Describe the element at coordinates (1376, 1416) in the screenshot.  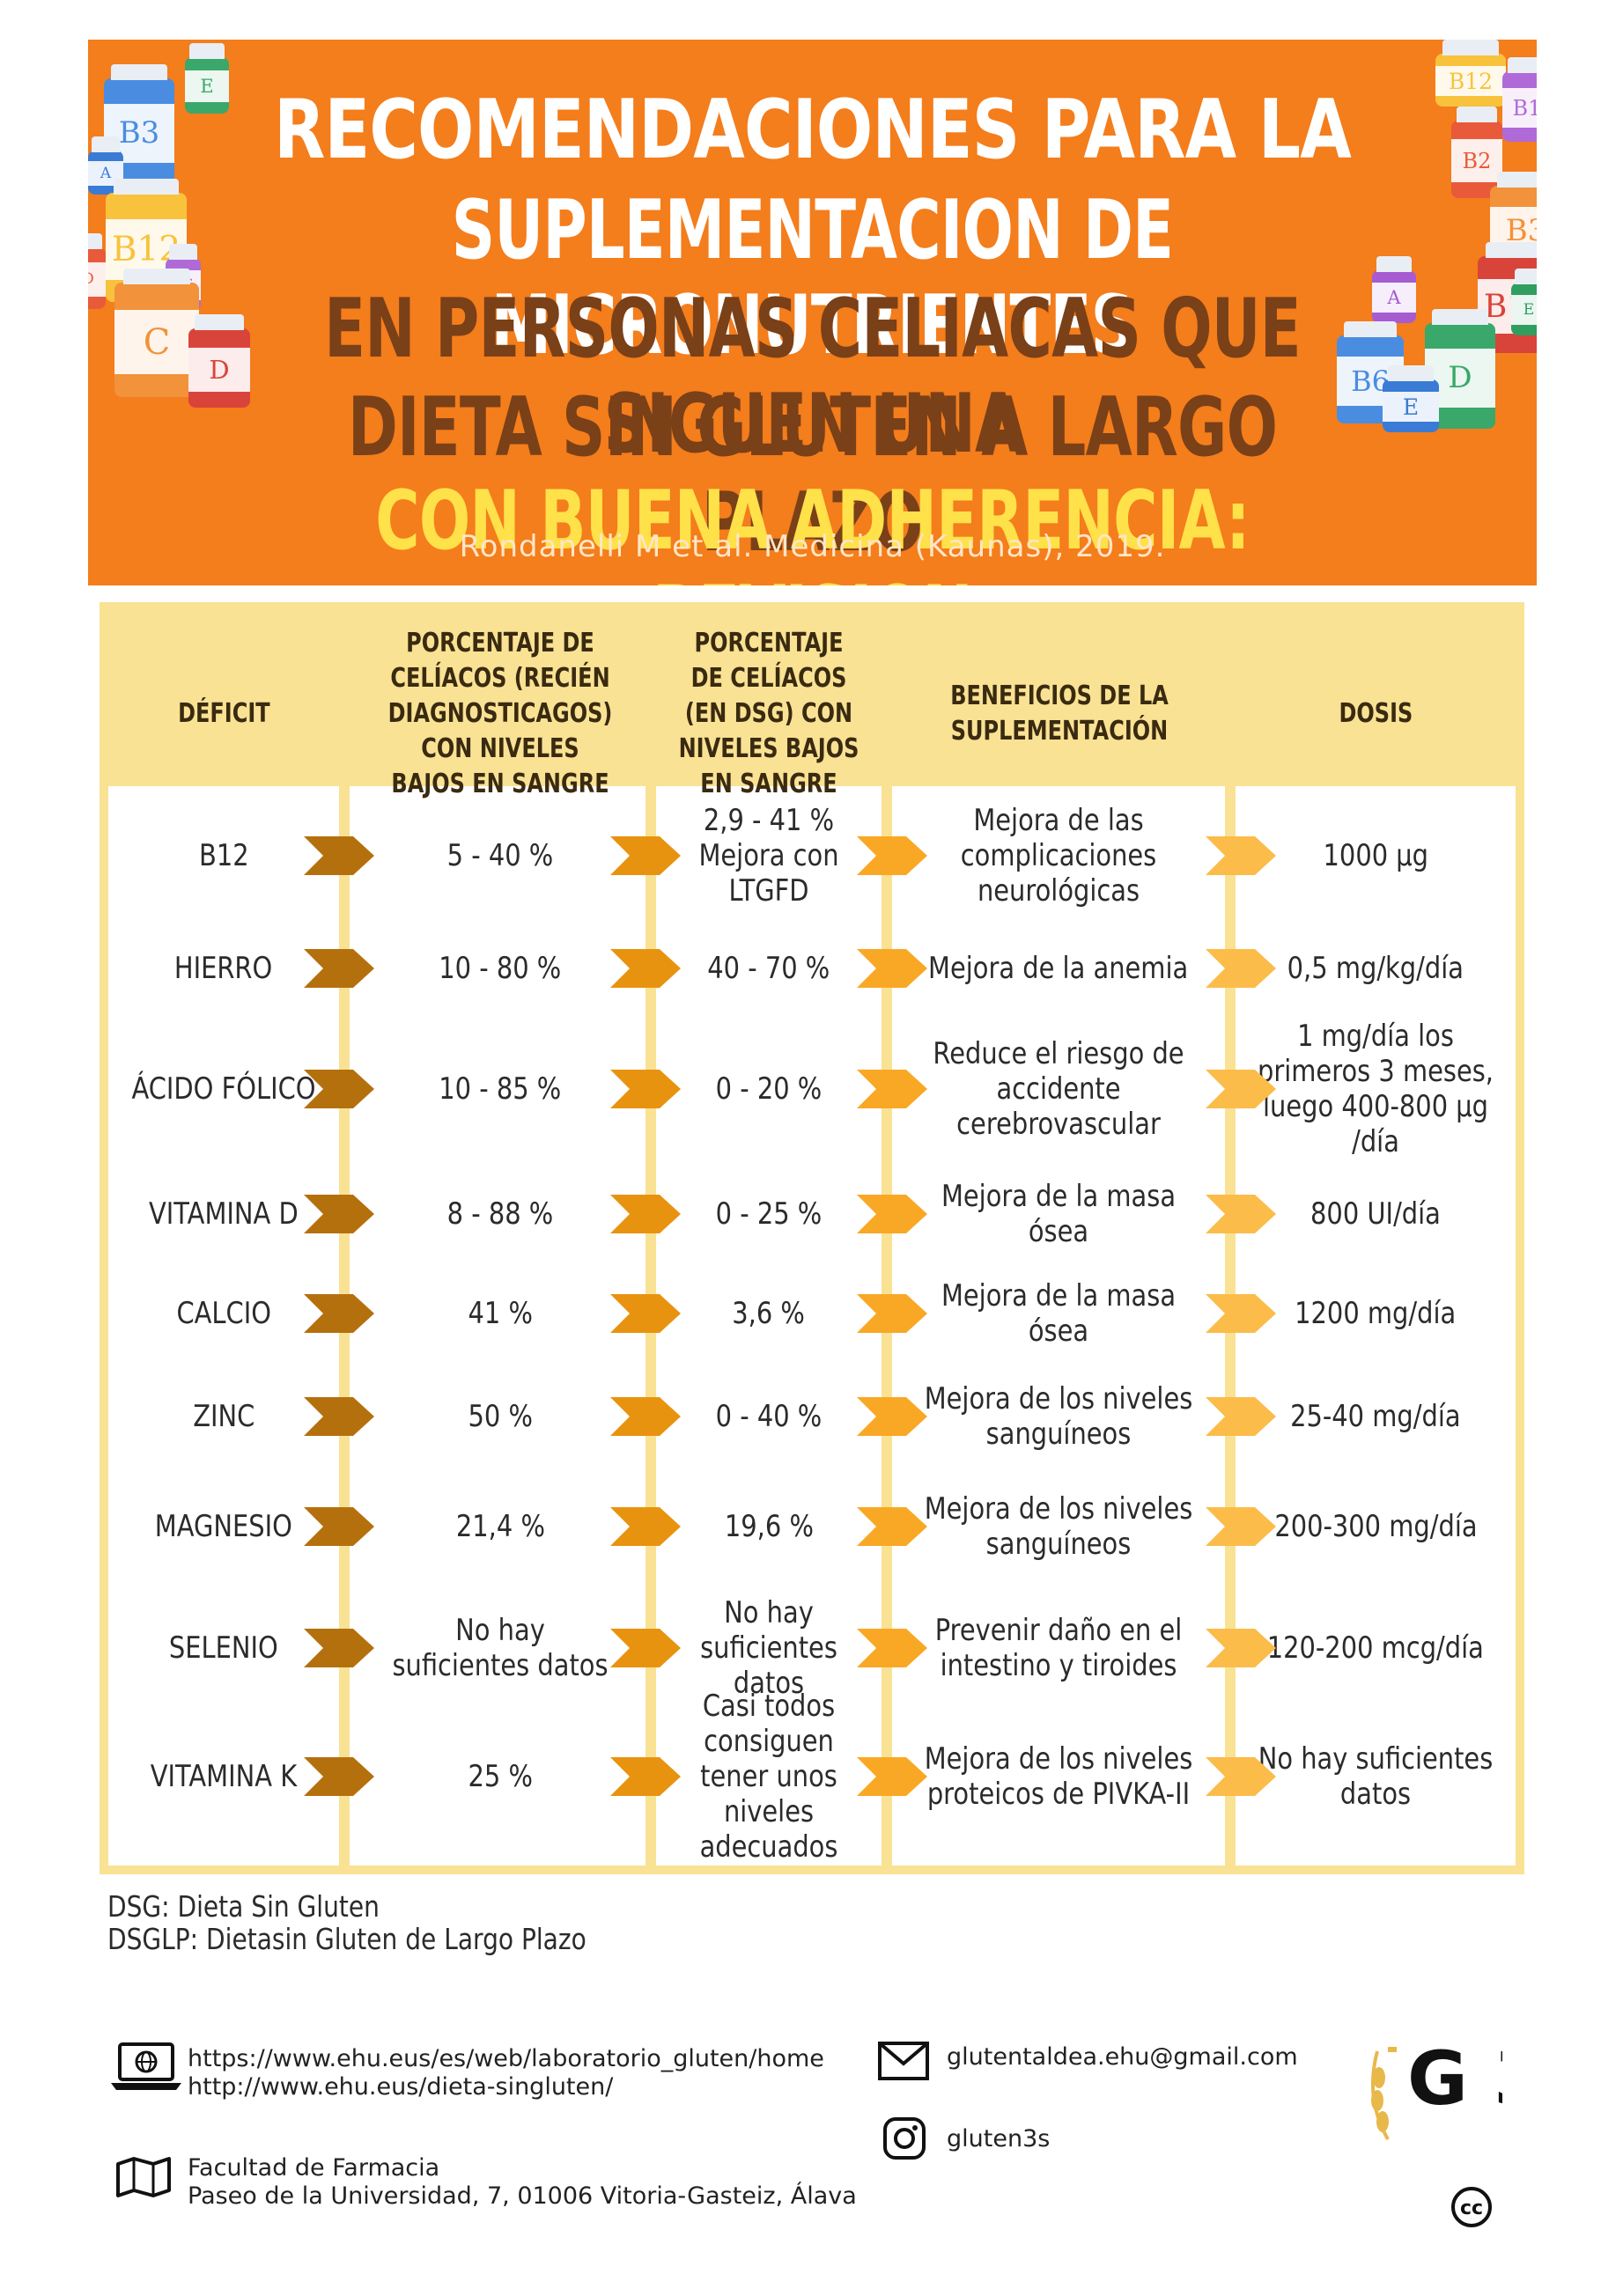
I see `dosis-cell-text: 25-40 mg/día` at that location.